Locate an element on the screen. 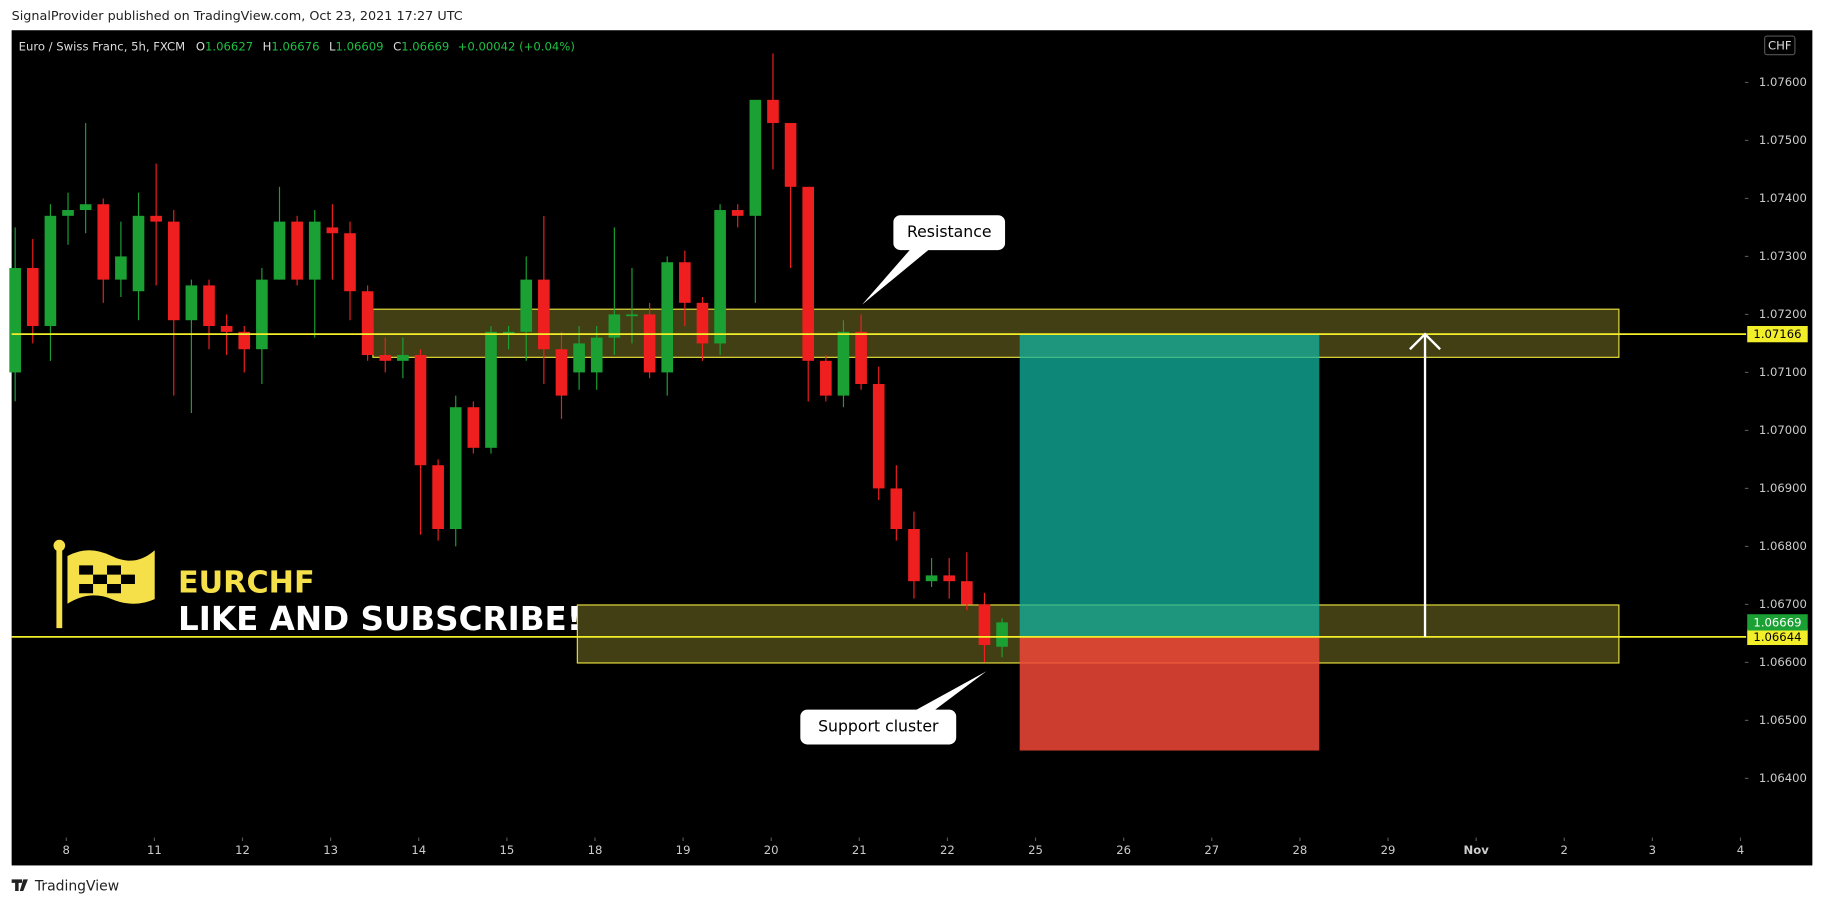  x-tick-label: 27 is located at coordinates (1211, 850).